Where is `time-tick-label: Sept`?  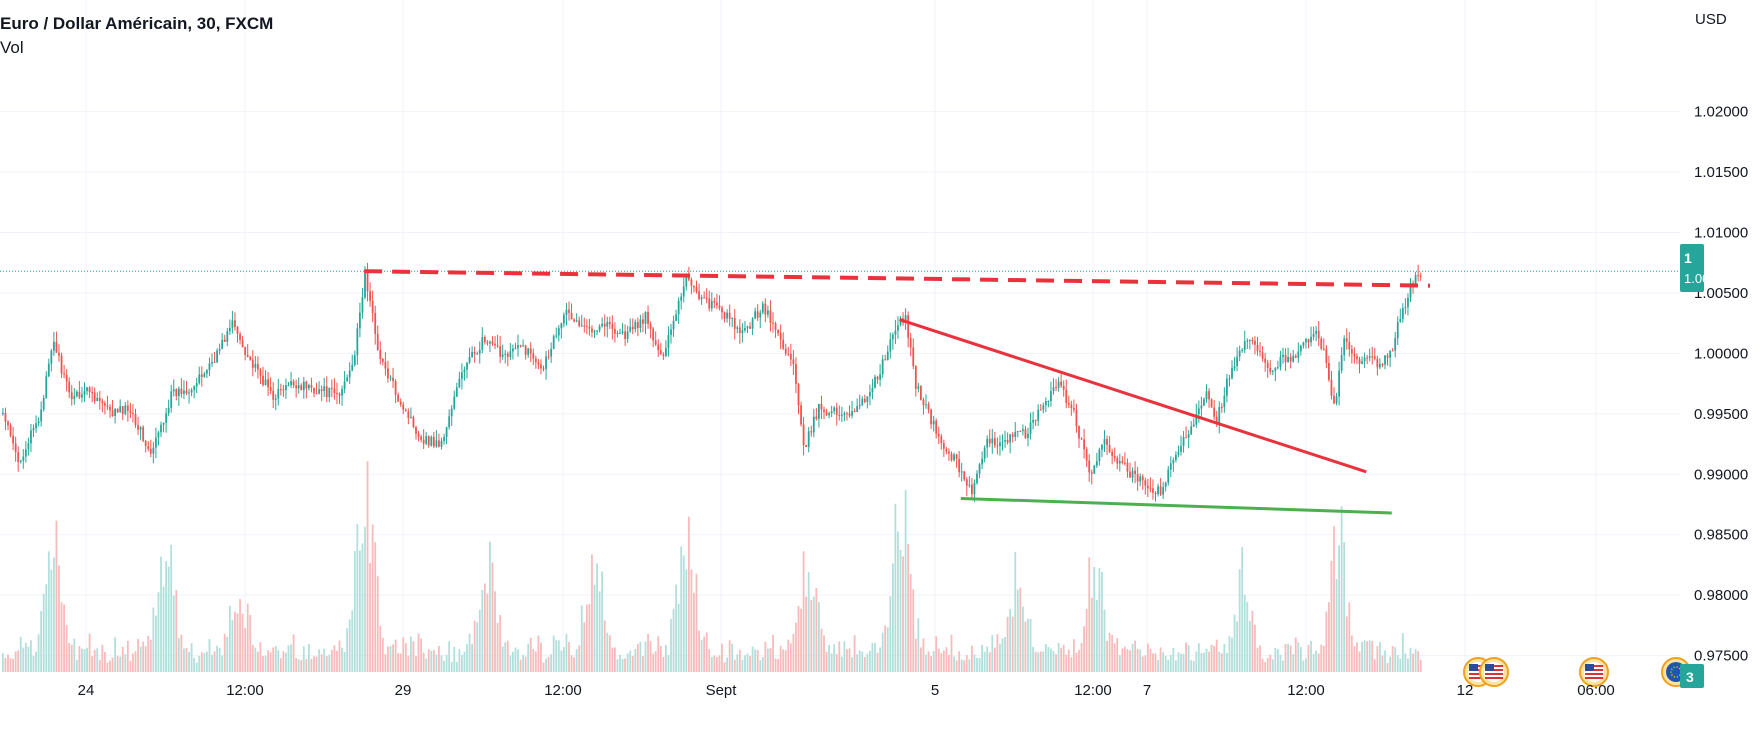 time-tick-label: Sept is located at coordinates (722, 690).